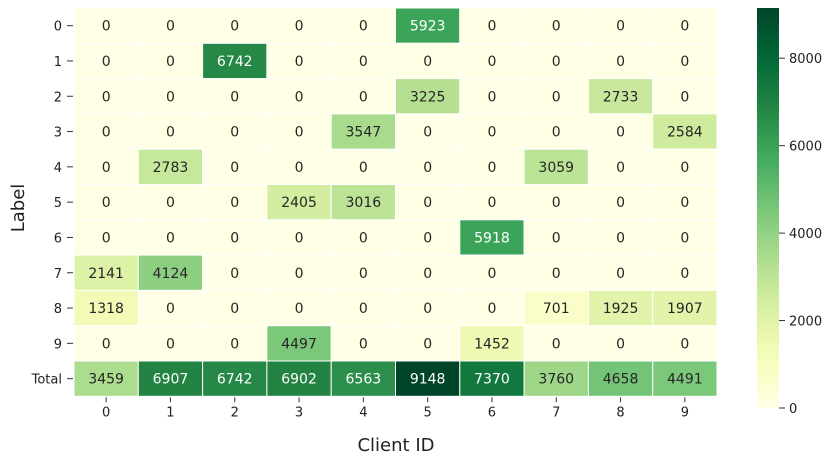  I want to click on y-tick-label: 8, so click(58, 309).